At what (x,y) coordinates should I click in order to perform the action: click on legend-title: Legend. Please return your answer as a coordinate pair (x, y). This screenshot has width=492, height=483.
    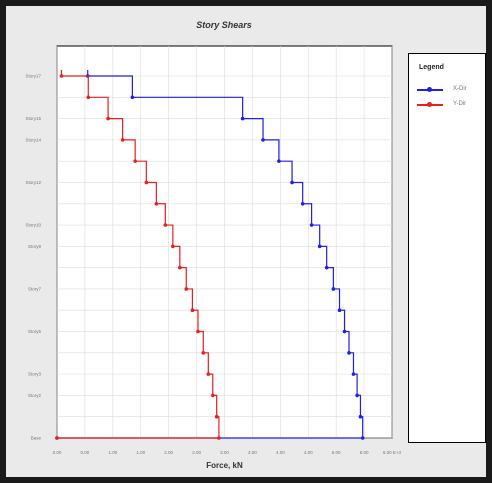
    Looking at the image, I should click on (431, 67).